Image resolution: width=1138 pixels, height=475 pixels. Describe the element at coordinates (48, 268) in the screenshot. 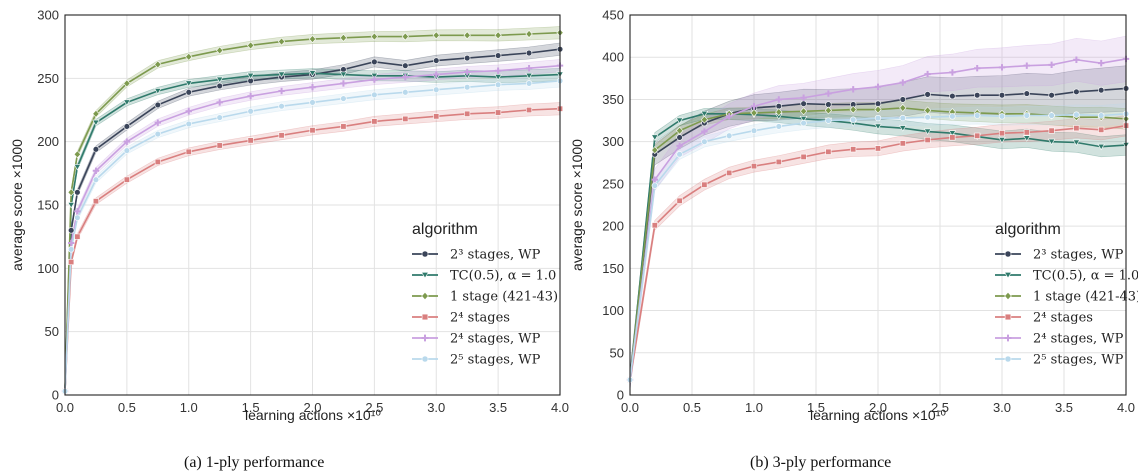

I see `y-tick-label: 100` at that location.